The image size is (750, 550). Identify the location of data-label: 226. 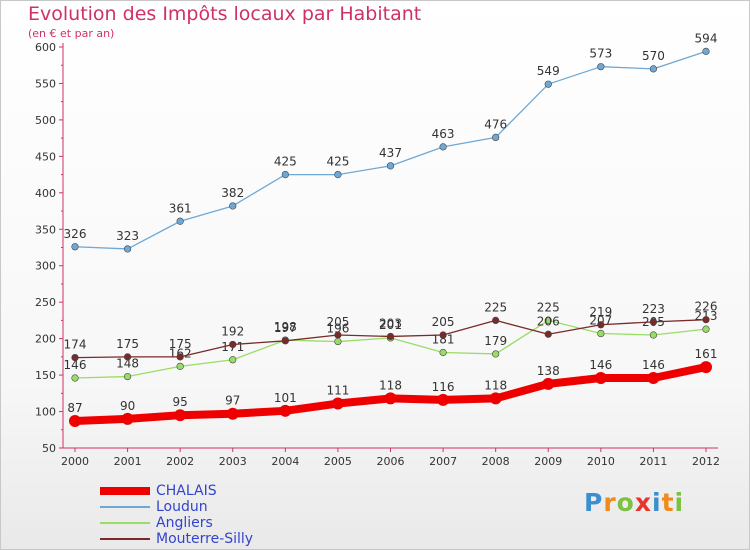
(706, 307).